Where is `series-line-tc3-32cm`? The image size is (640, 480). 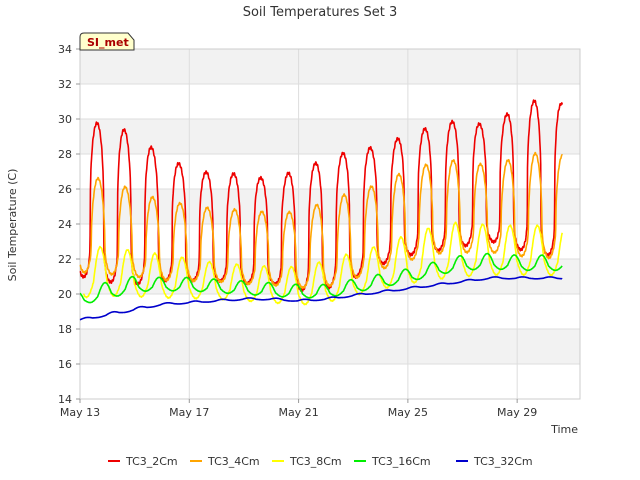
series-line-tc3-32cm is located at coordinates (321, 298).